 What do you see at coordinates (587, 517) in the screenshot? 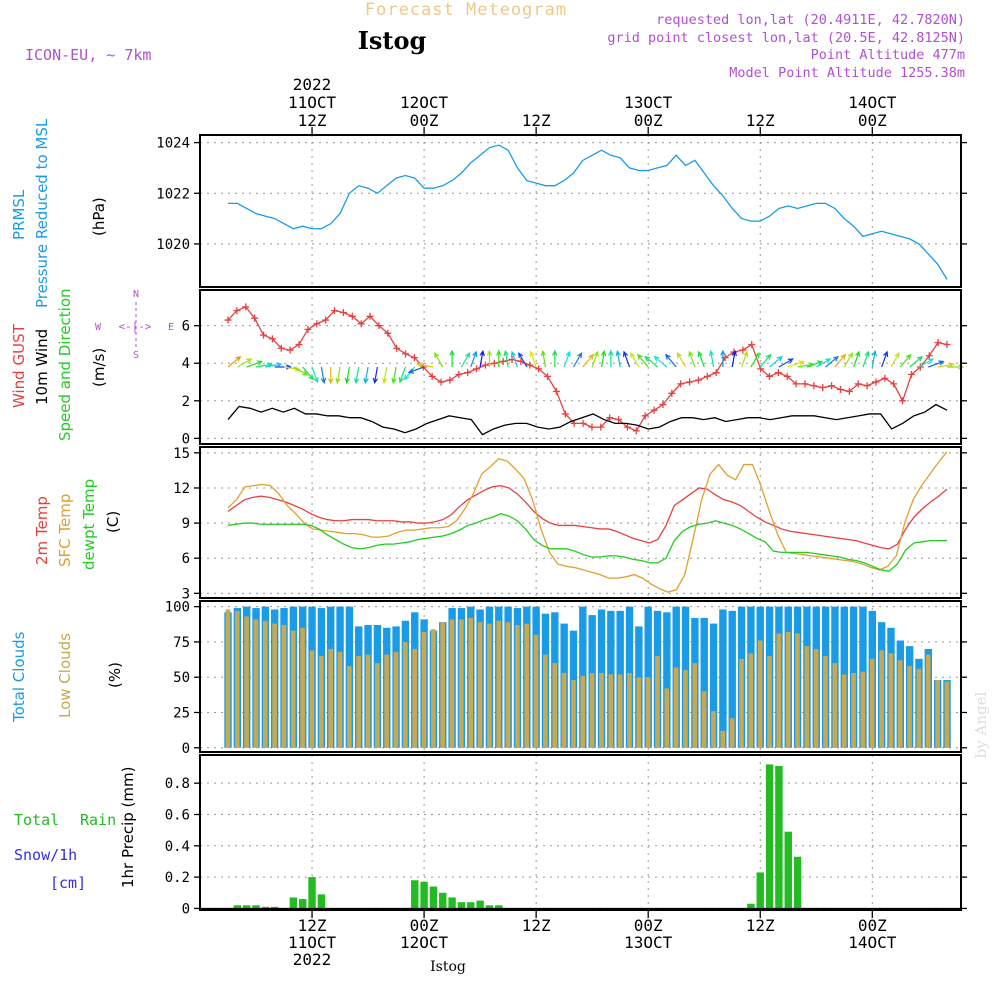
I see `2m-temp-line` at bounding box center [587, 517].